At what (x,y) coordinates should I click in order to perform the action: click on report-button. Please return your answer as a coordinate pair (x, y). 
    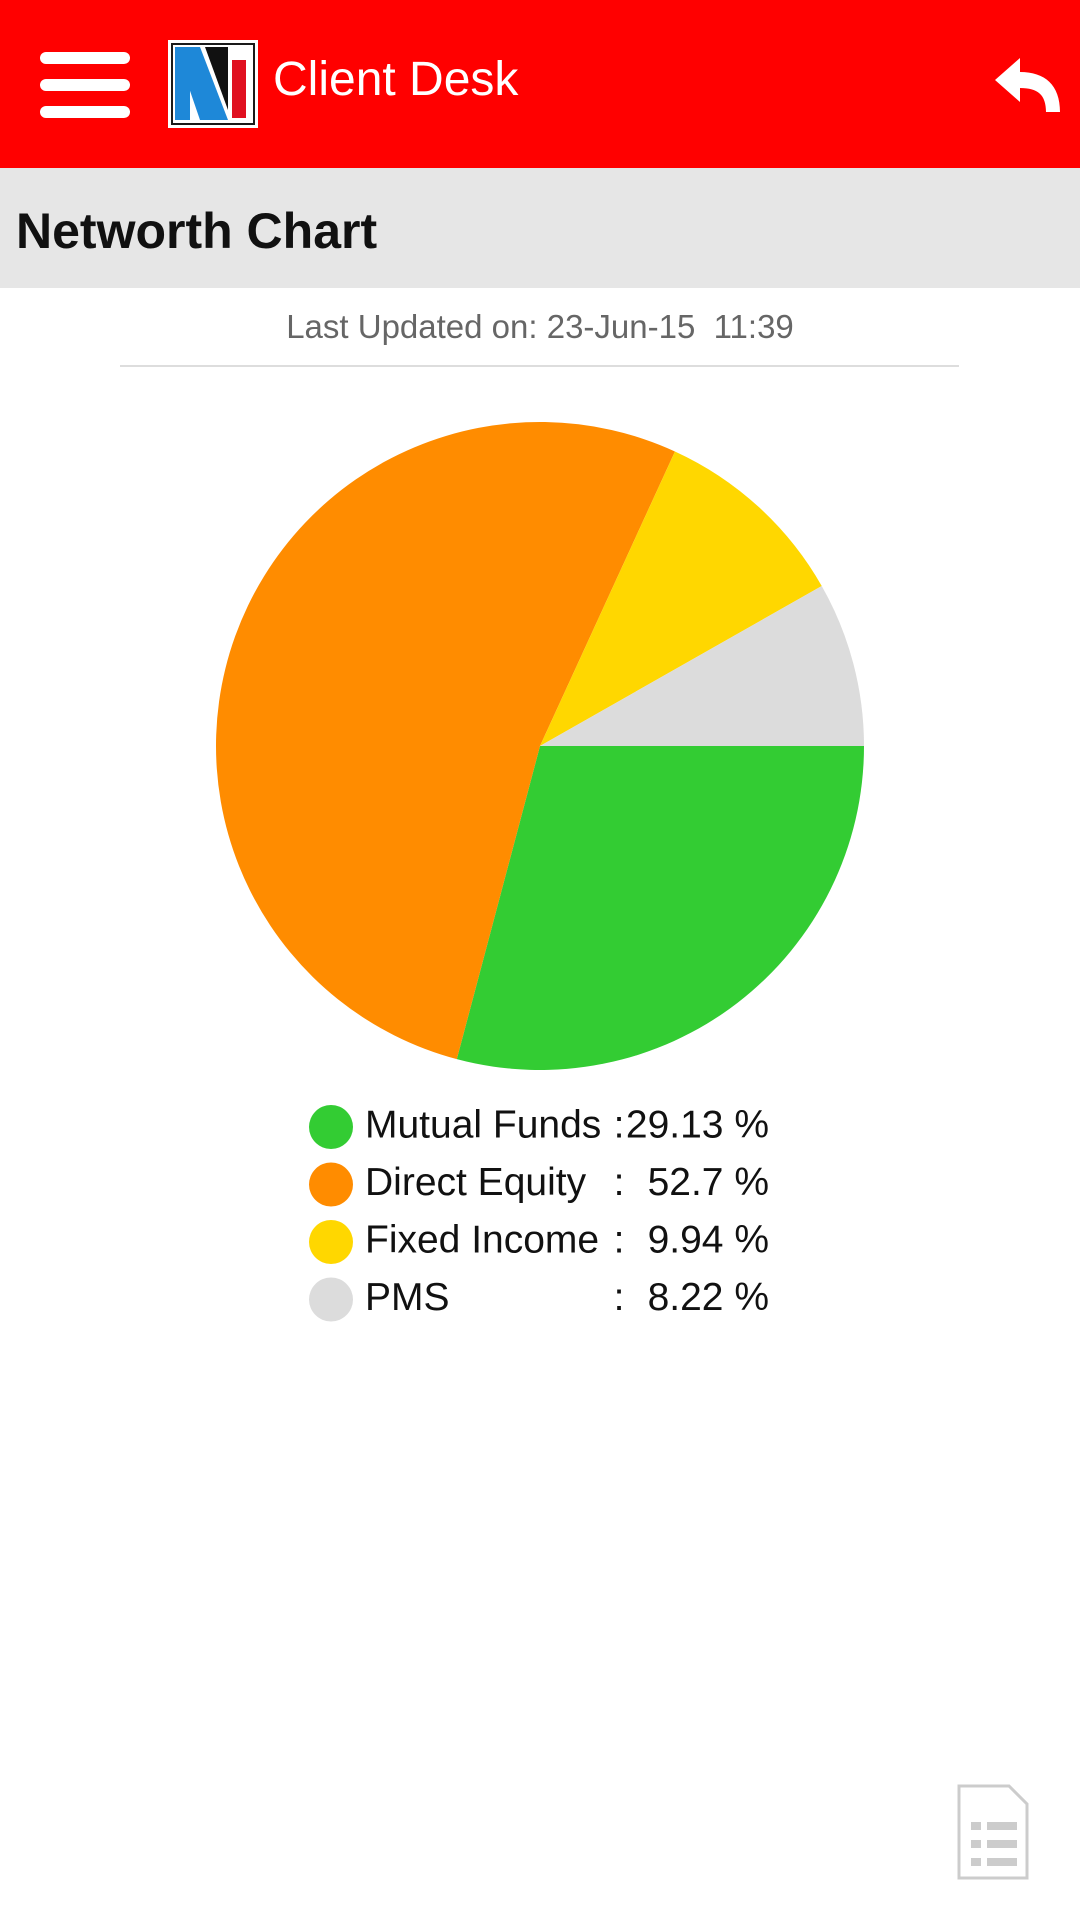
    Looking at the image, I should click on (993, 1832).